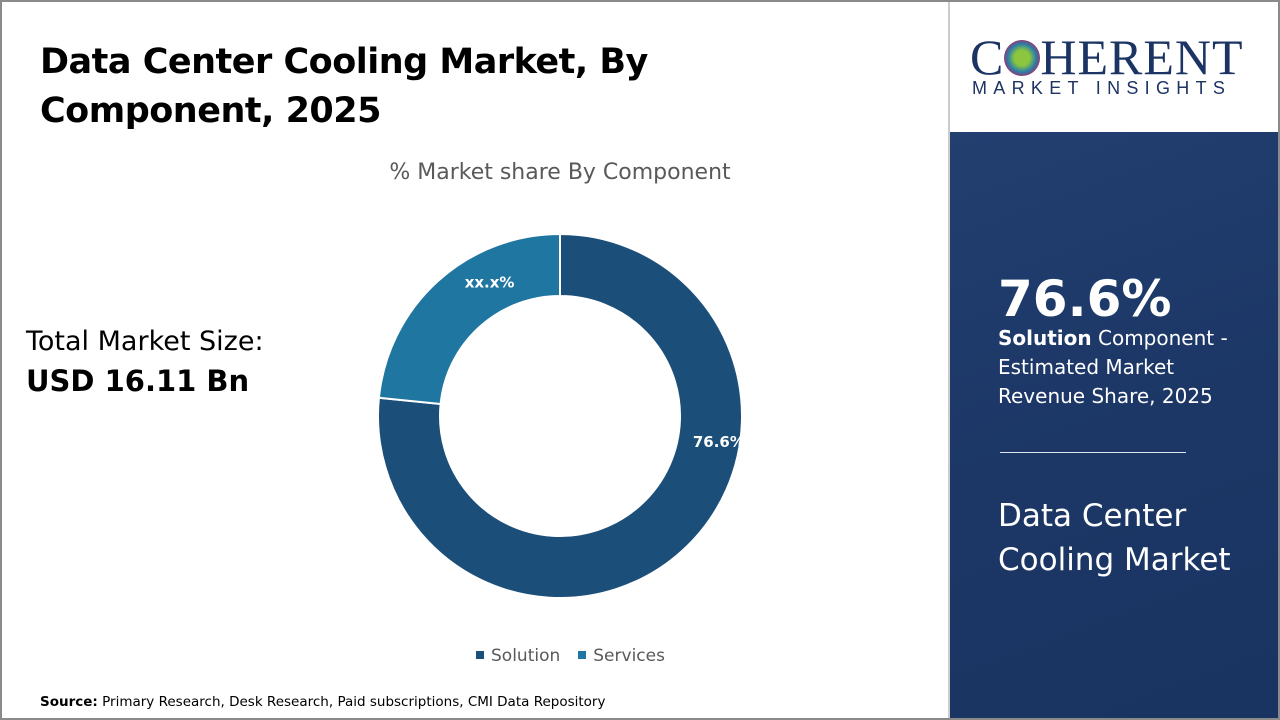  What do you see at coordinates (1085, 299) in the screenshot?
I see `highlight-value: 76.6%` at bounding box center [1085, 299].